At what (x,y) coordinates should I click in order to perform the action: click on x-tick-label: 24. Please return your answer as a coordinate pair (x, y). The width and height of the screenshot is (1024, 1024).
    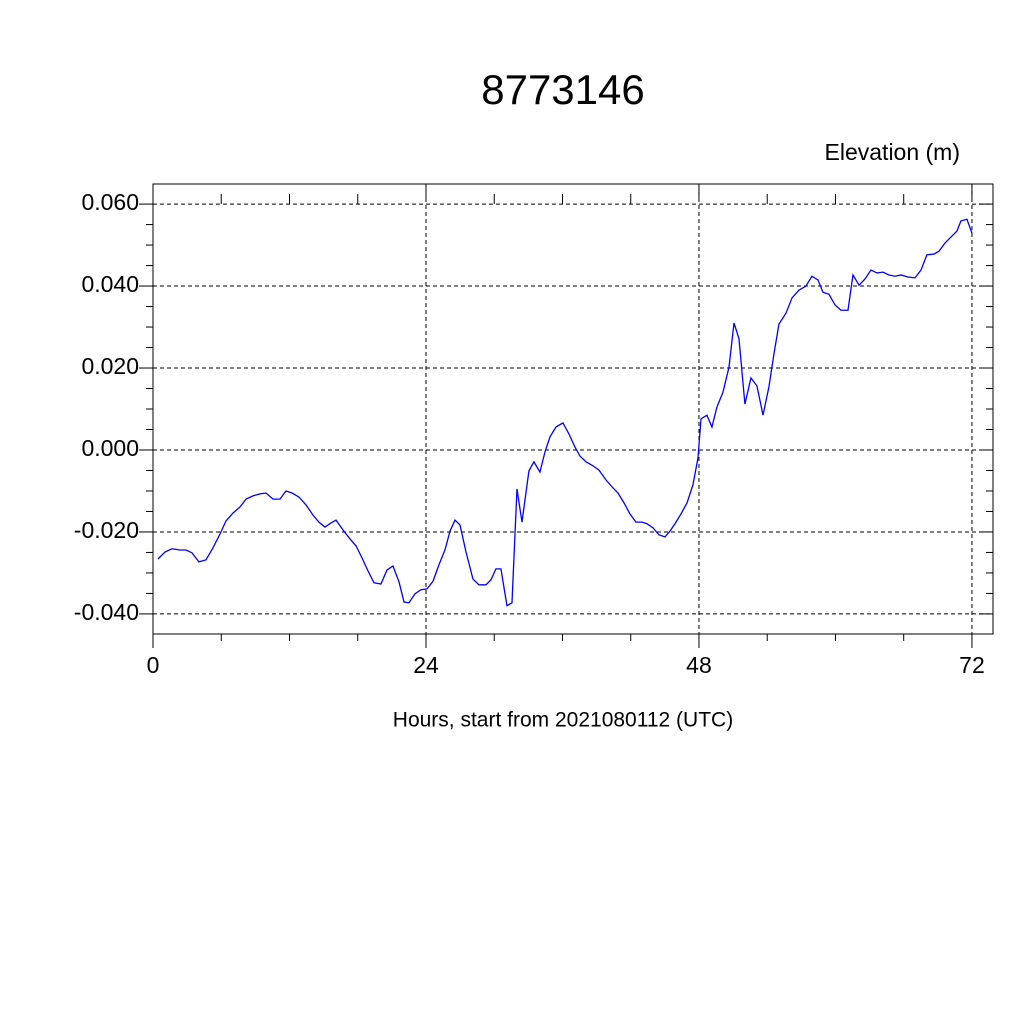
    Looking at the image, I should click on (426, 665).